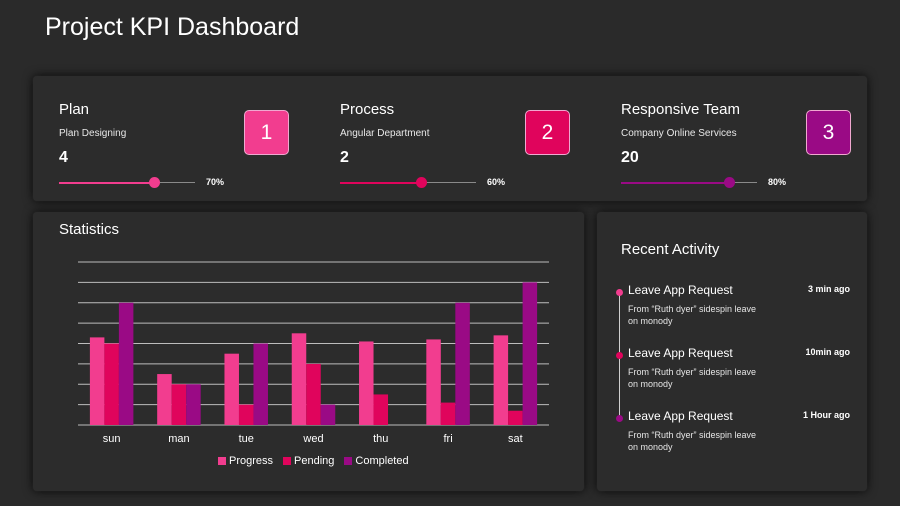  I want to click on chart-legend: Progress Pending Completed, so click(313, 461).